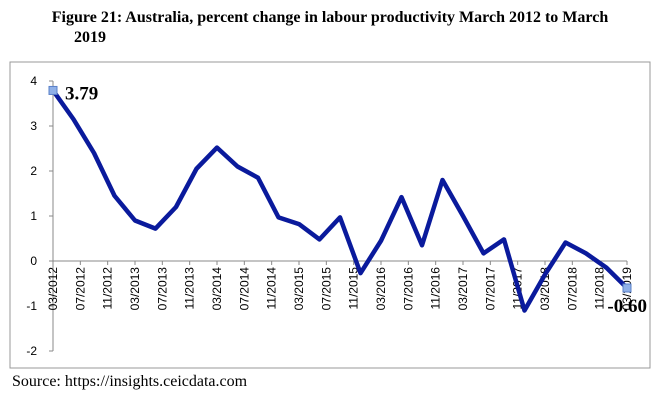 This screenshot has width=660, height=411. Describe the element at coordinates (33, 261) in the screenshot. I see `y-tick-label: 0` at that location.